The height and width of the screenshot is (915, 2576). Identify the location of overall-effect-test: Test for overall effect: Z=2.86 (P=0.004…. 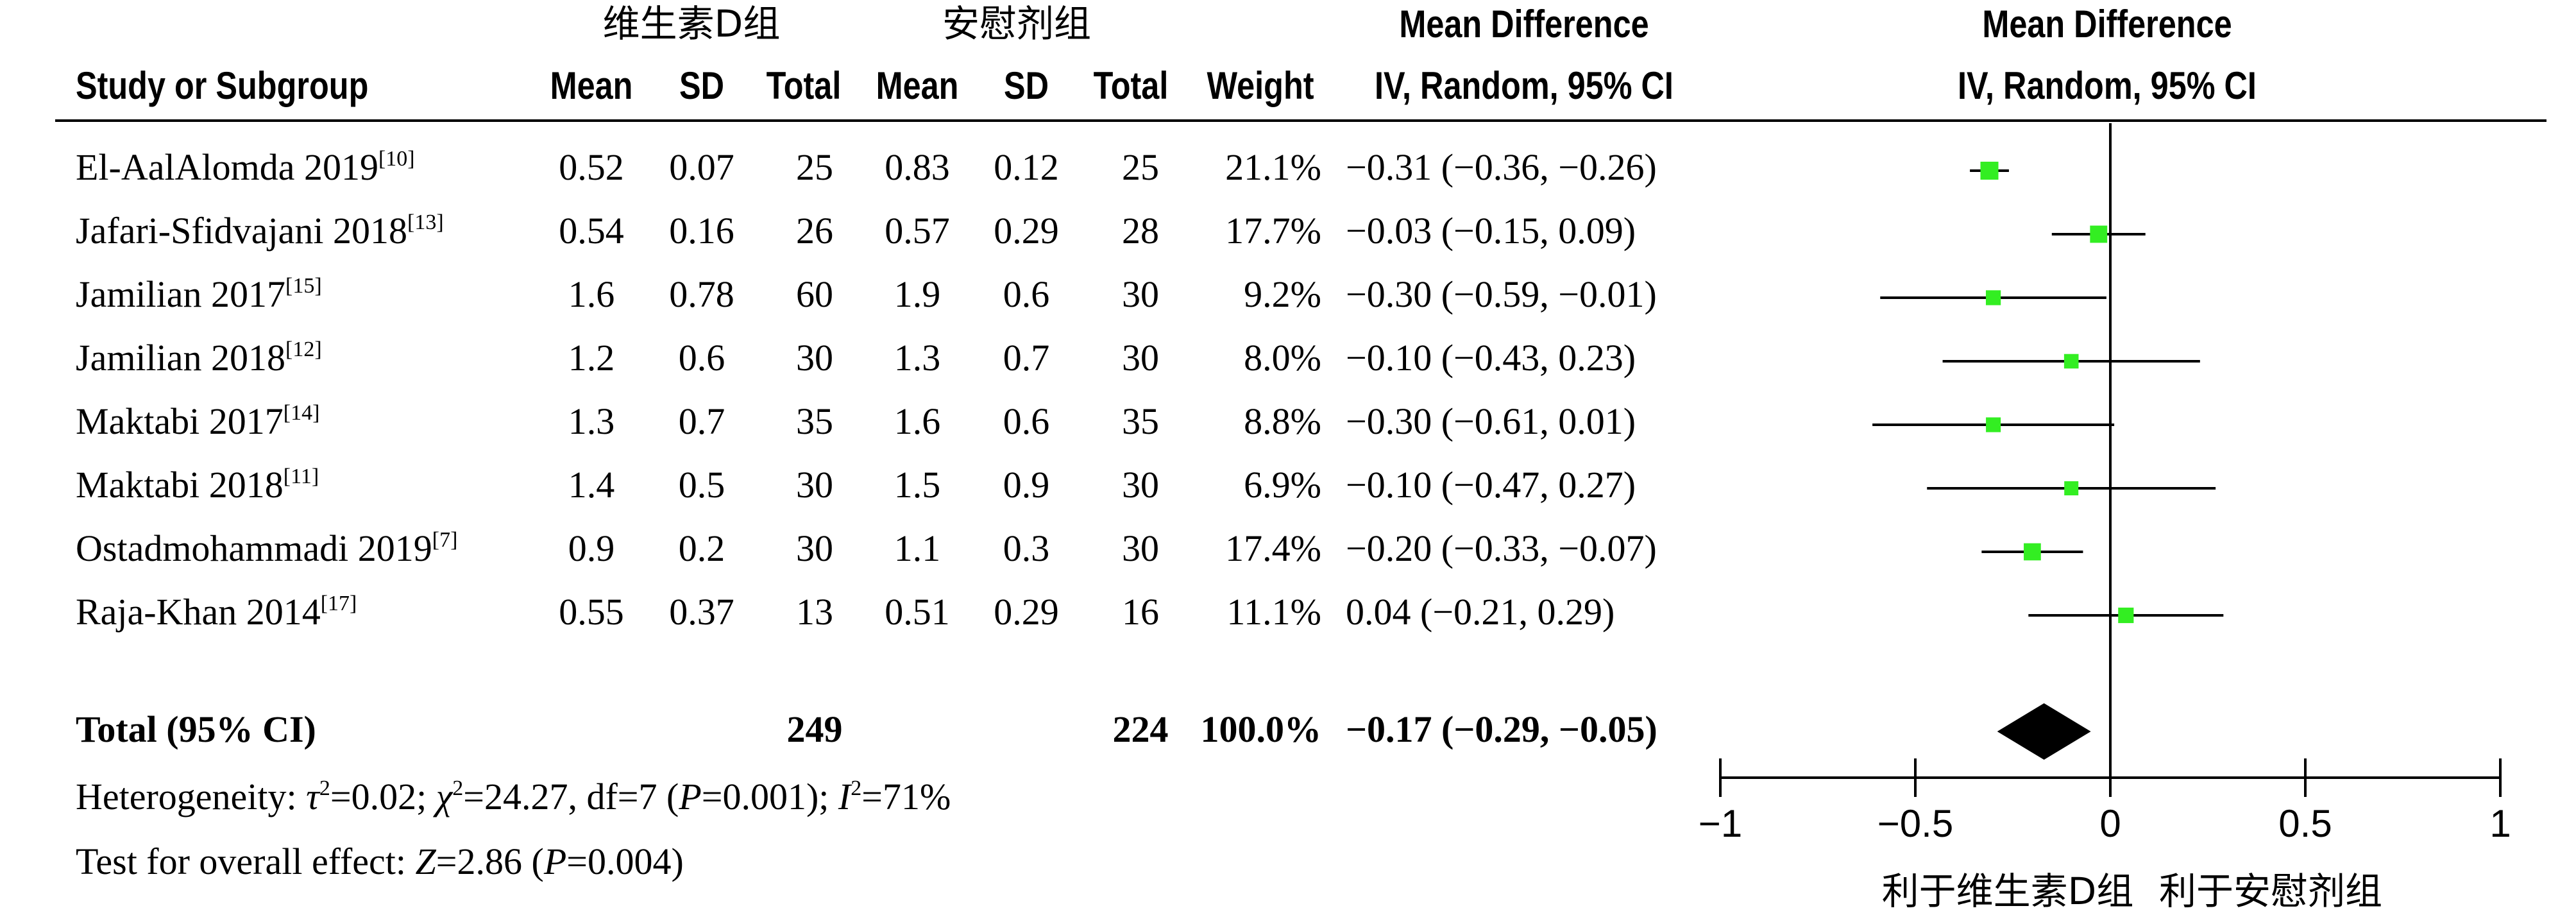
(380, 862).